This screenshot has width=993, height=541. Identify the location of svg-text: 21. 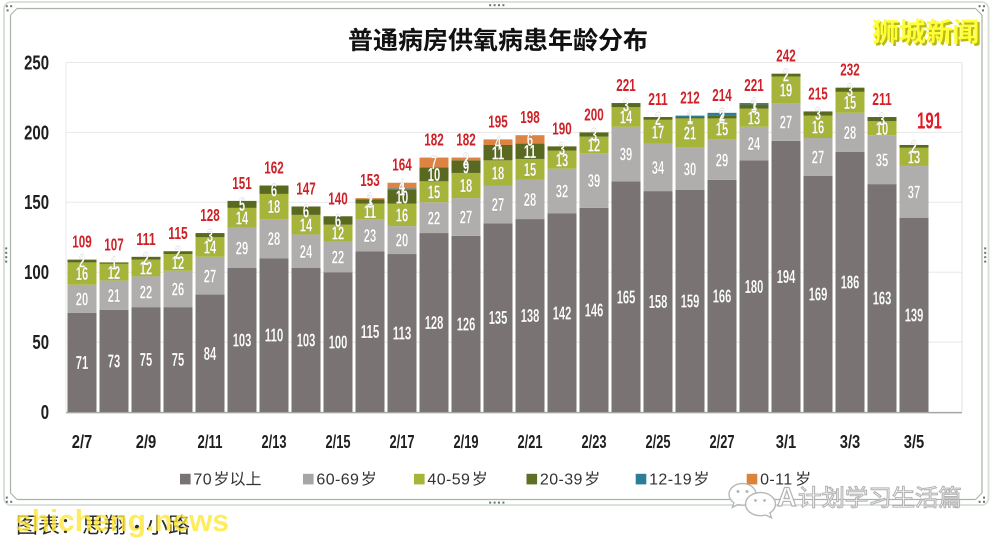
(690, 133).